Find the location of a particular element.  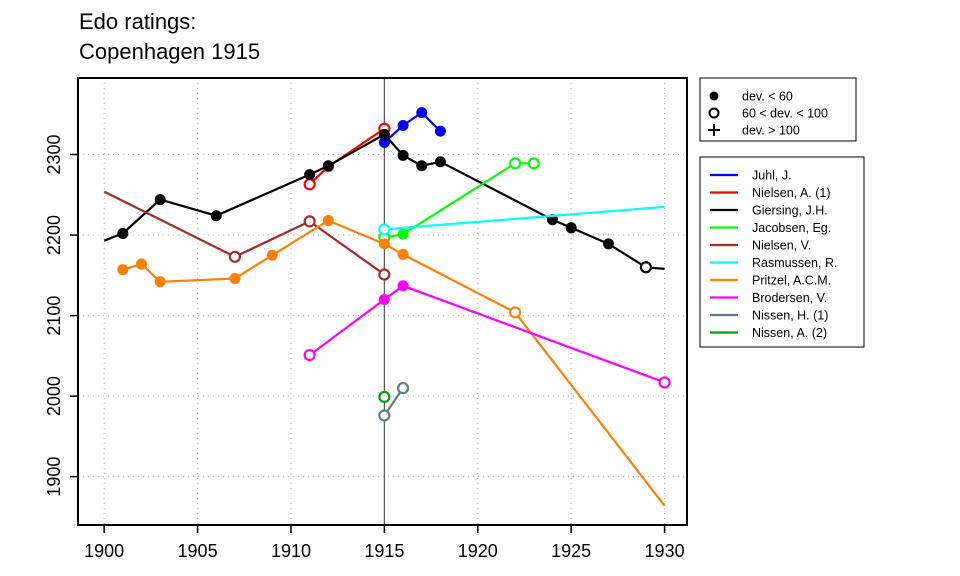

y-tick-label: 1900 is located at coordinates (54, 477).